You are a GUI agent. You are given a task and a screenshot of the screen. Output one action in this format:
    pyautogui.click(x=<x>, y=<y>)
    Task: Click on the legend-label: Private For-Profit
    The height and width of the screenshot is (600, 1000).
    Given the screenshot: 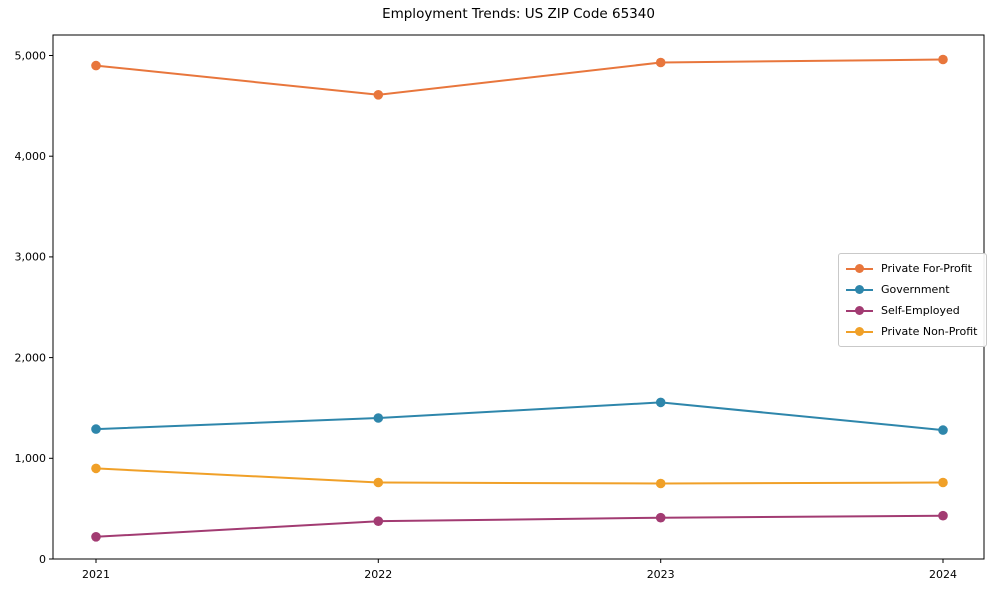 What is the action you would take?
    pyautogui.click(x=926, y=268)
    